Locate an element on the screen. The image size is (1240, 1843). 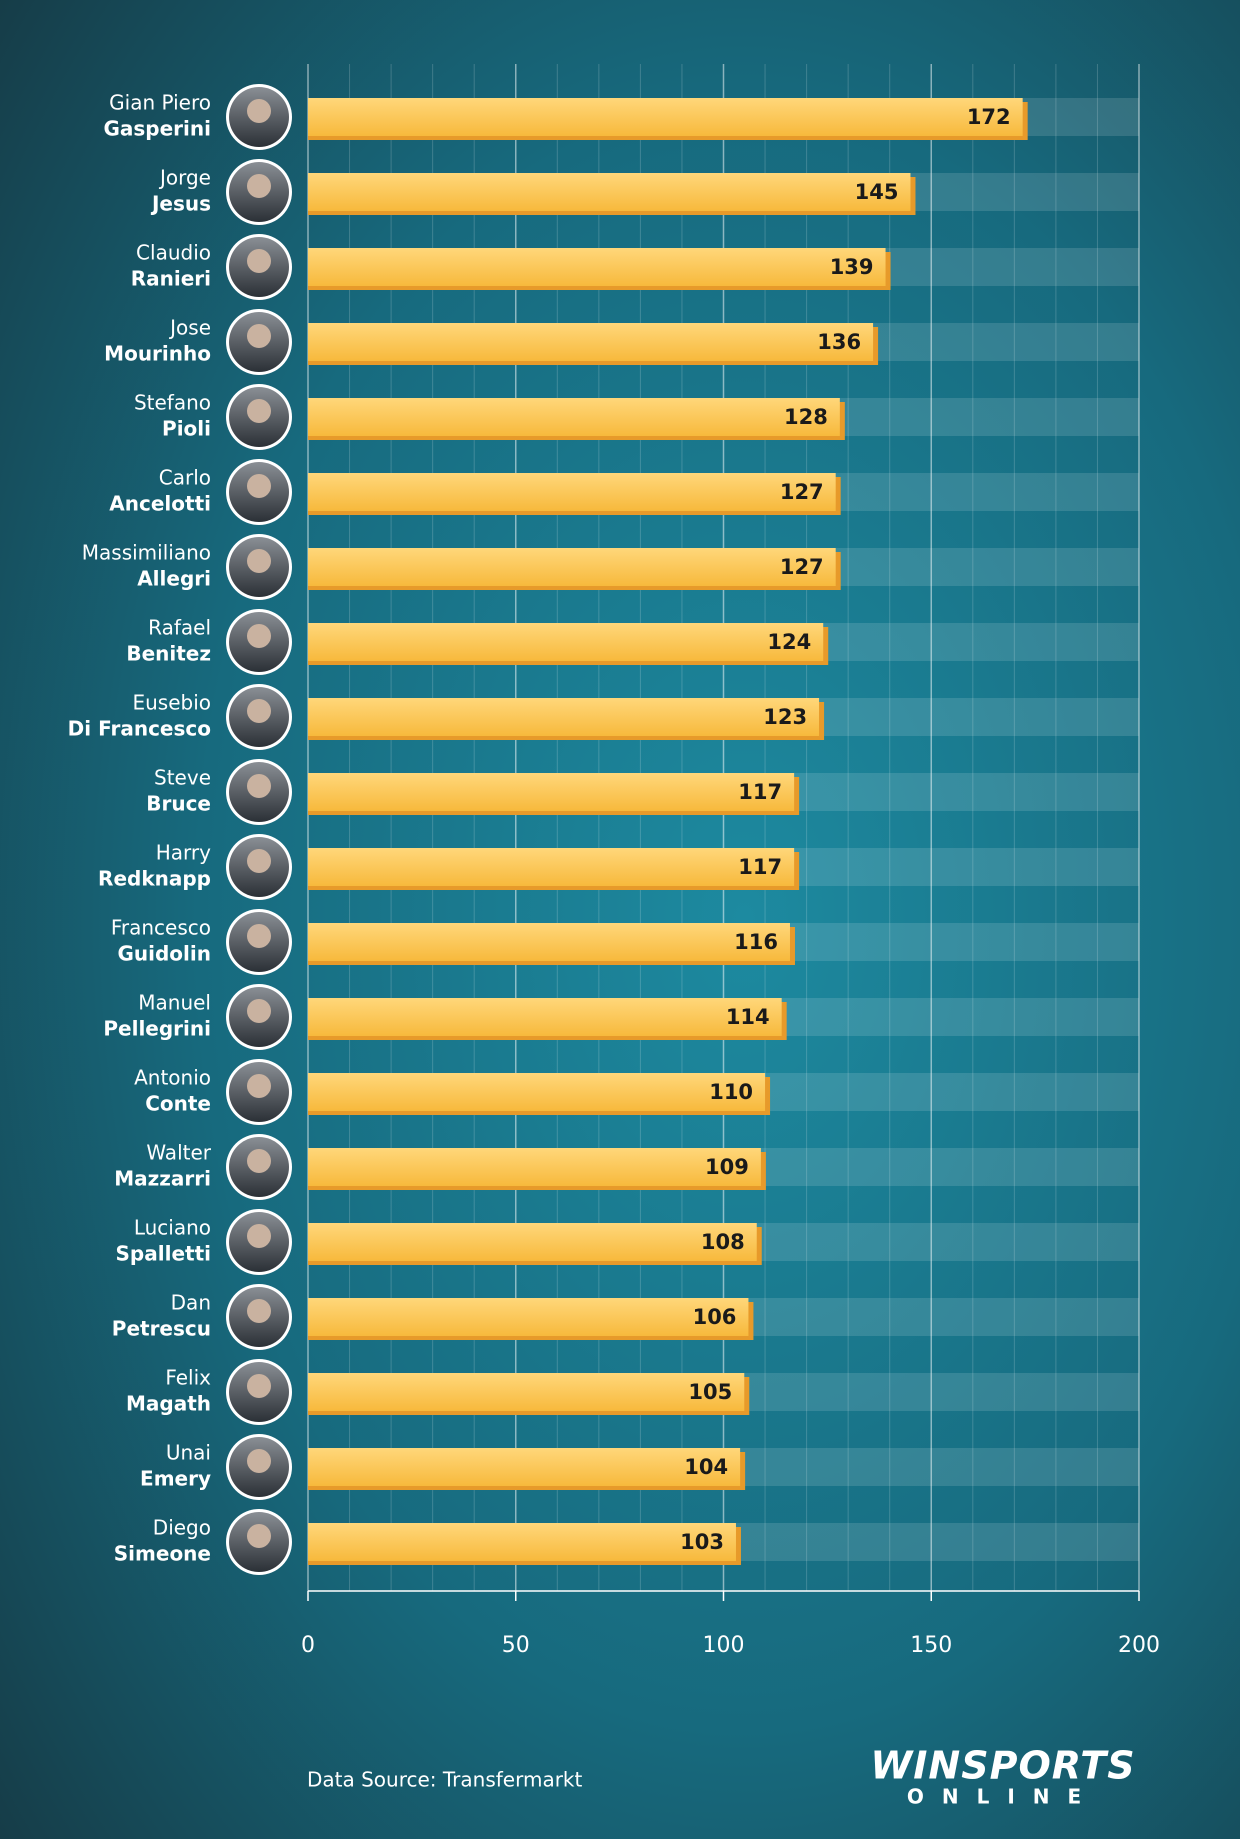
value-label: 136 is located at coordinates (839, 342).